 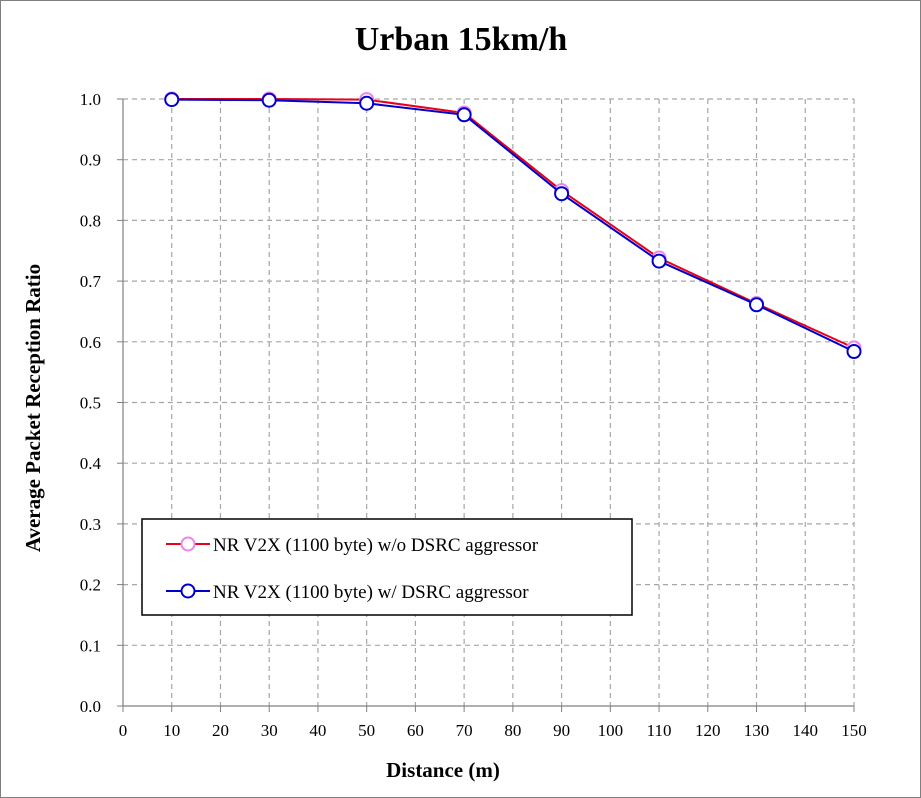 What do you see at coordinates (317, 730) in the screenshot?
I see `x-tick-label: 40` at bounding box center [317, 730].